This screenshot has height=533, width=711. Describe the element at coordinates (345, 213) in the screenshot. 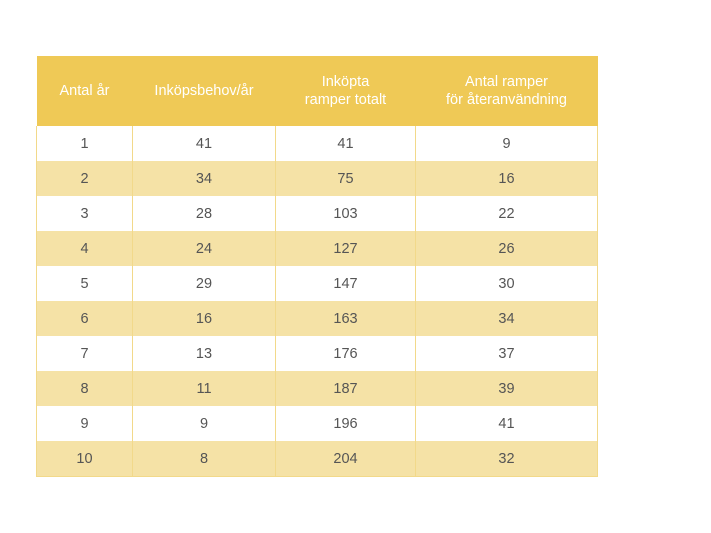

I see `cell-total-purchased: 103` at that location.